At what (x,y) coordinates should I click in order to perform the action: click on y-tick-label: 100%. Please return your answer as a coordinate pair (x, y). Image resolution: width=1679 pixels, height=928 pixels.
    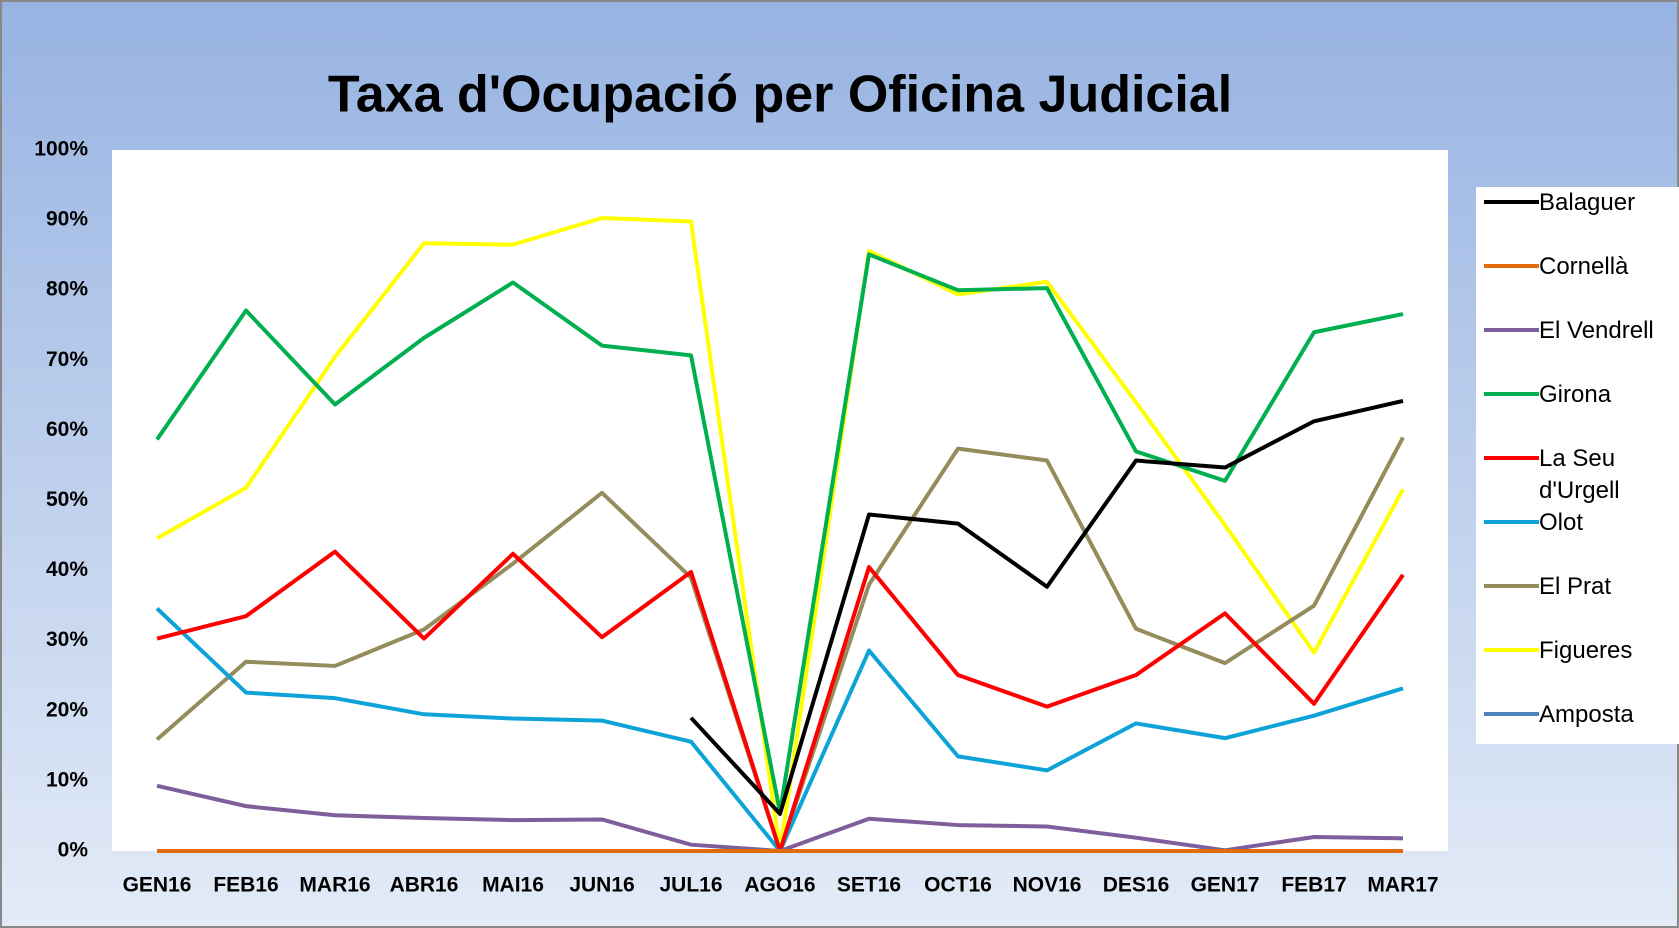
    Looking at the image, I should click on (61, 149).